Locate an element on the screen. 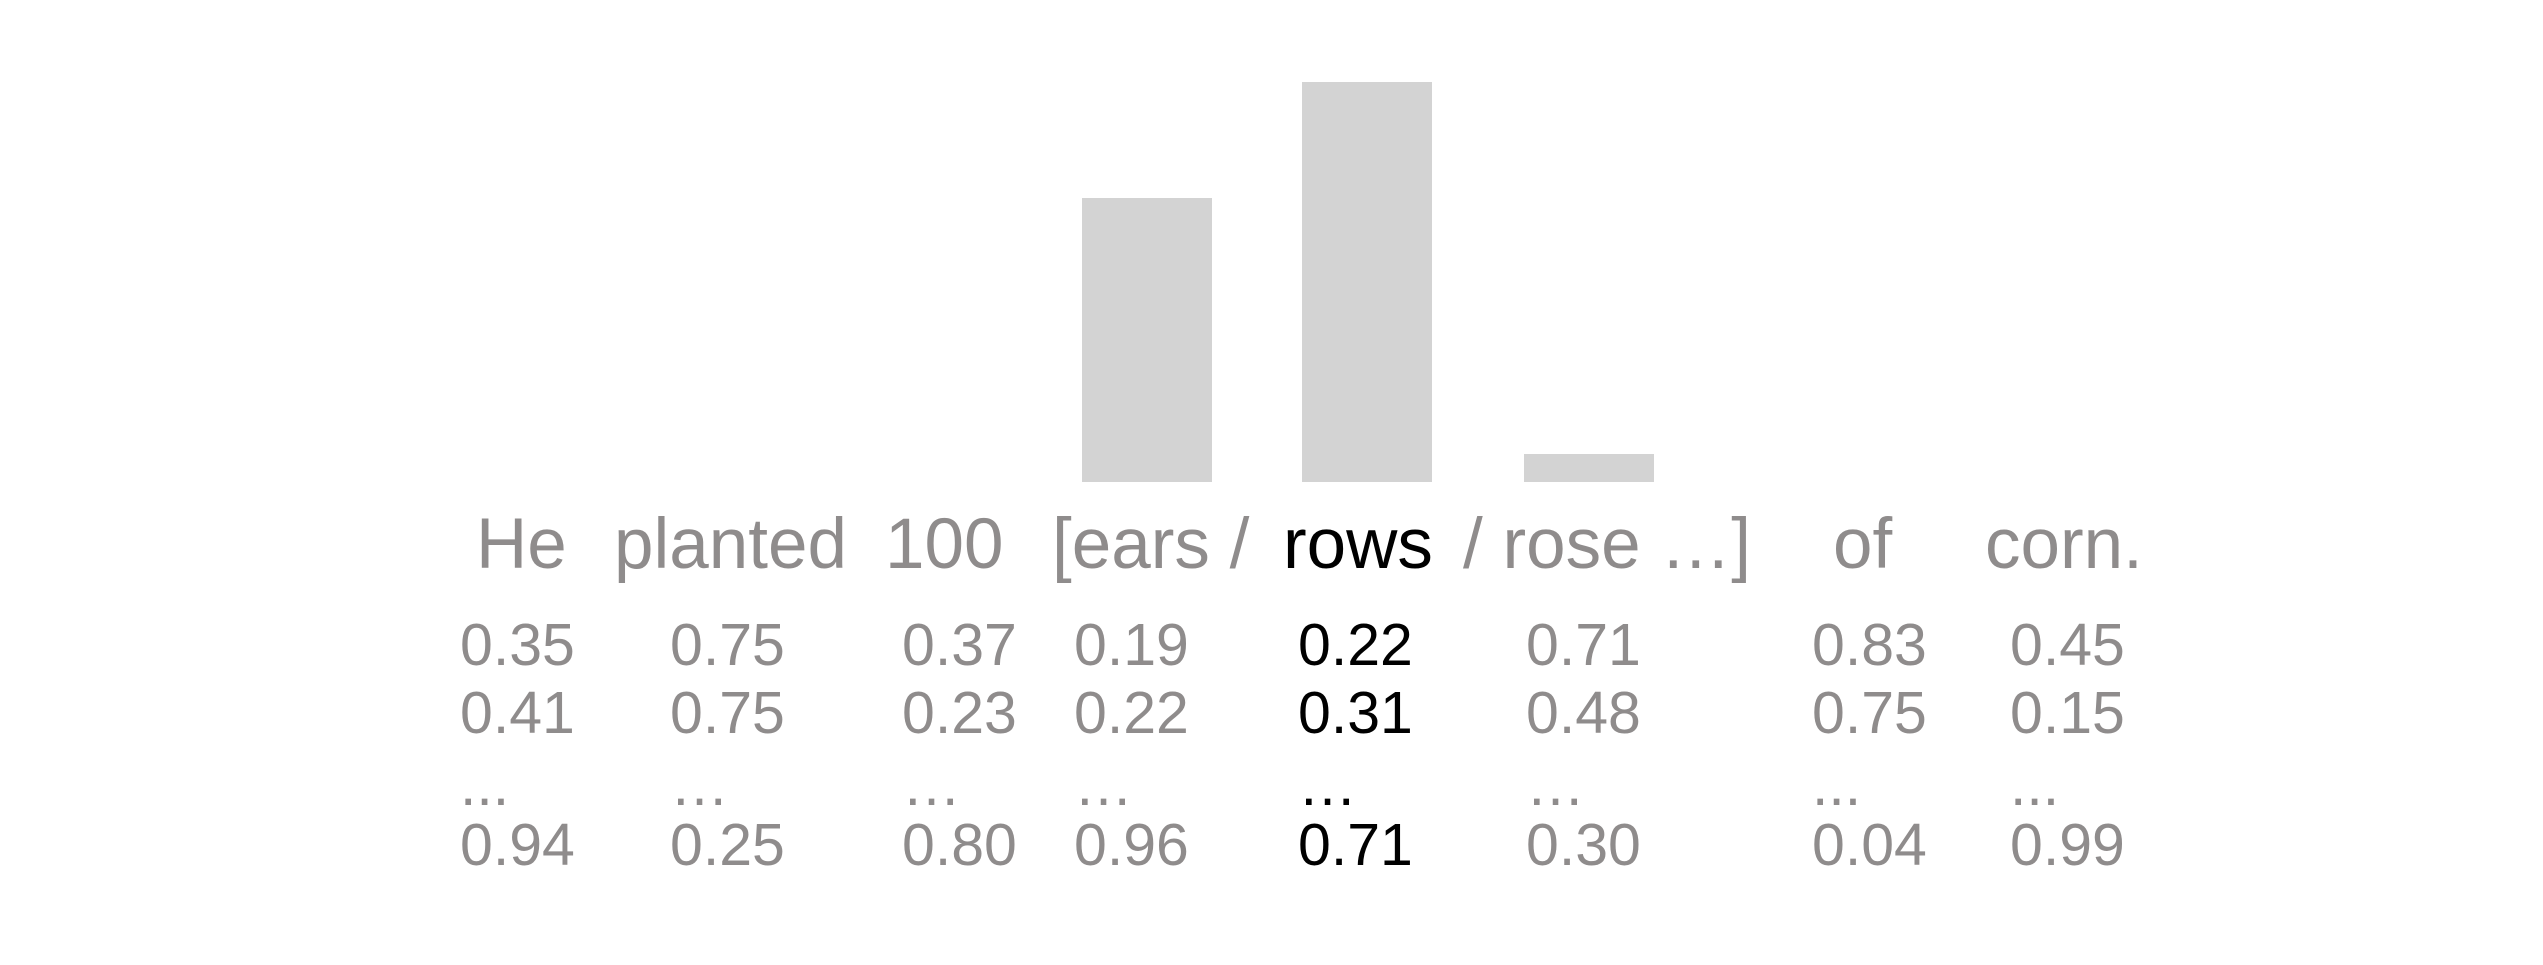  embedding-value: 0.30 is located at coordinates (1583, 845).